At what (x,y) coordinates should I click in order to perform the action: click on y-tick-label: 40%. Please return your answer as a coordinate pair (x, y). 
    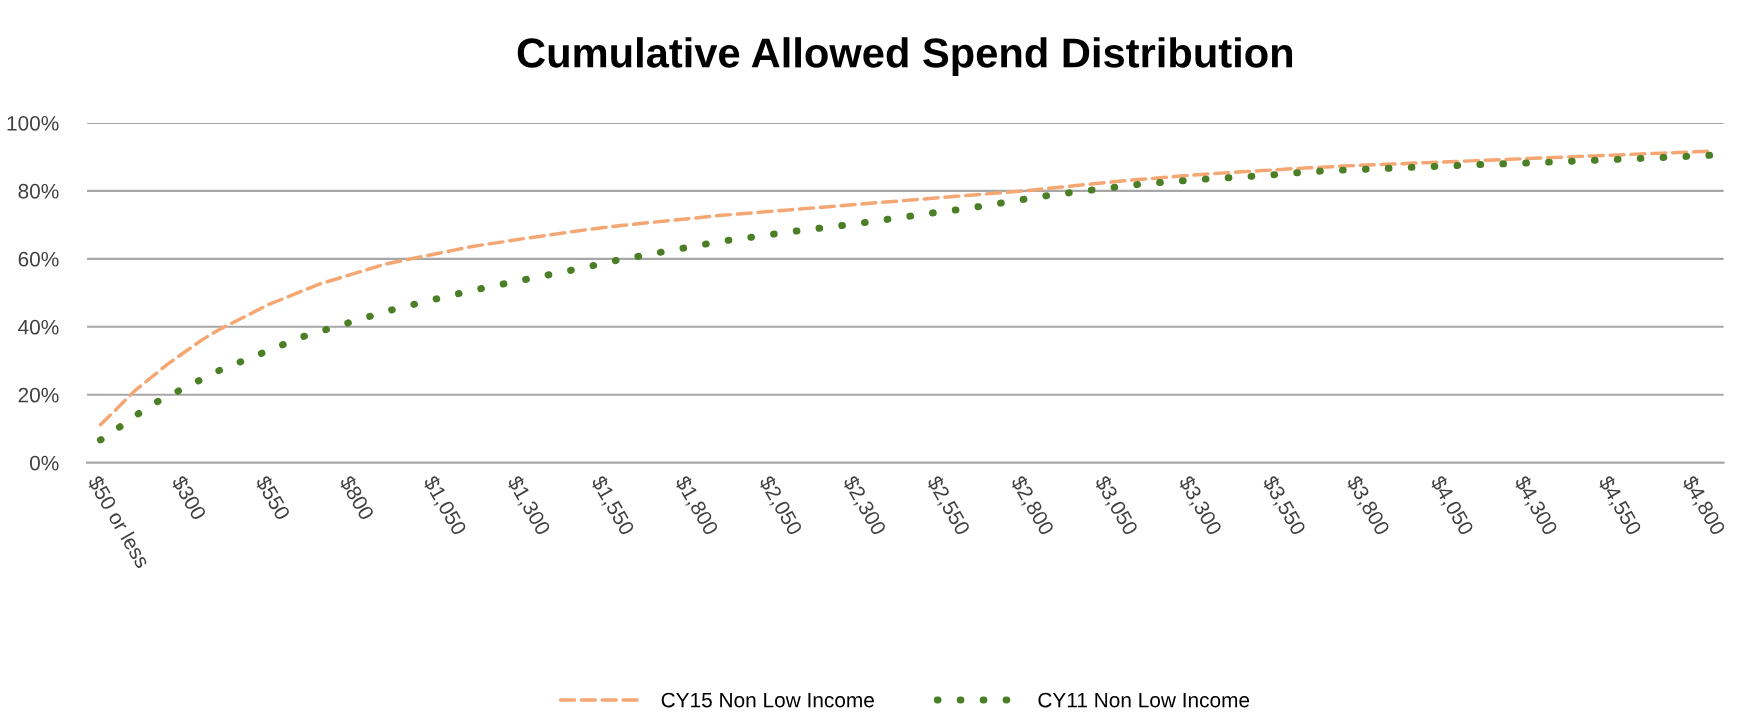
    Looking at the image, I should click on (38, 327).